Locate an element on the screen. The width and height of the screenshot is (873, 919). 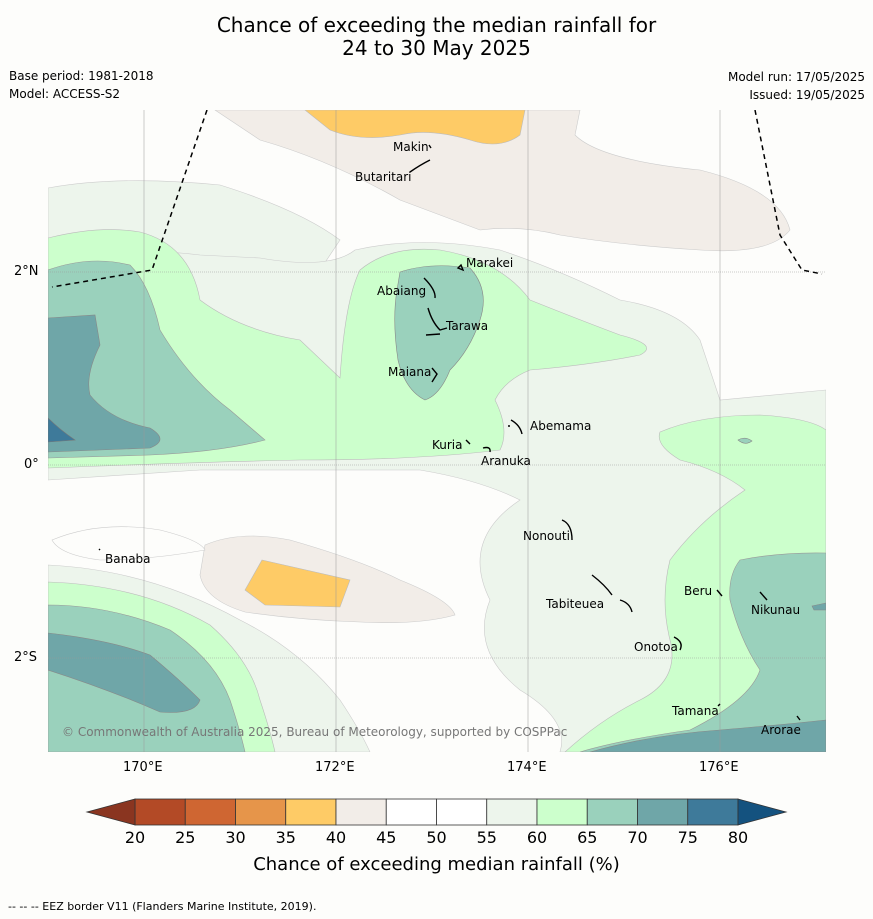
colorbar-tick-label: 40 is located at coordinates (336, 837).